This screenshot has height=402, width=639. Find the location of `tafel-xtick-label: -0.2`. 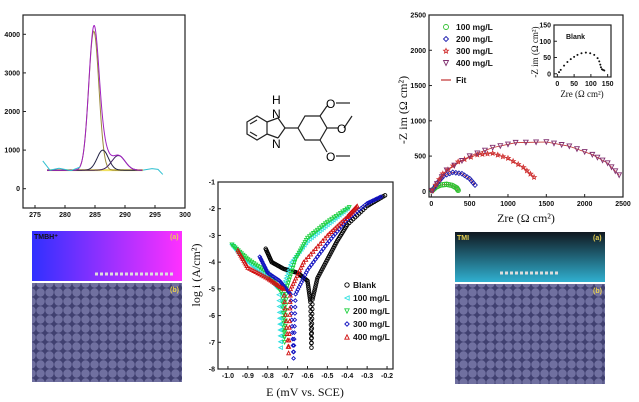

tafel-xtick-label: -0.2 is located at coordinates (387, 376).